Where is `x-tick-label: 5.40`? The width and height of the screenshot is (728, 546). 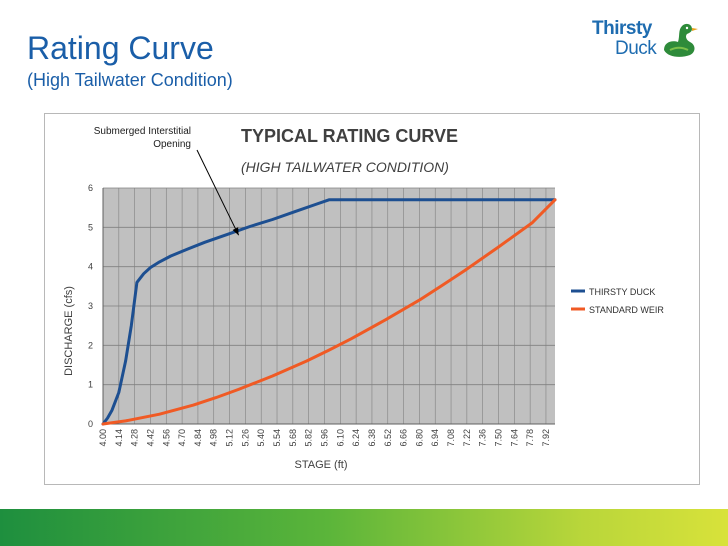 x-tick-label: 5.40 is located at coordinates (261, 438).